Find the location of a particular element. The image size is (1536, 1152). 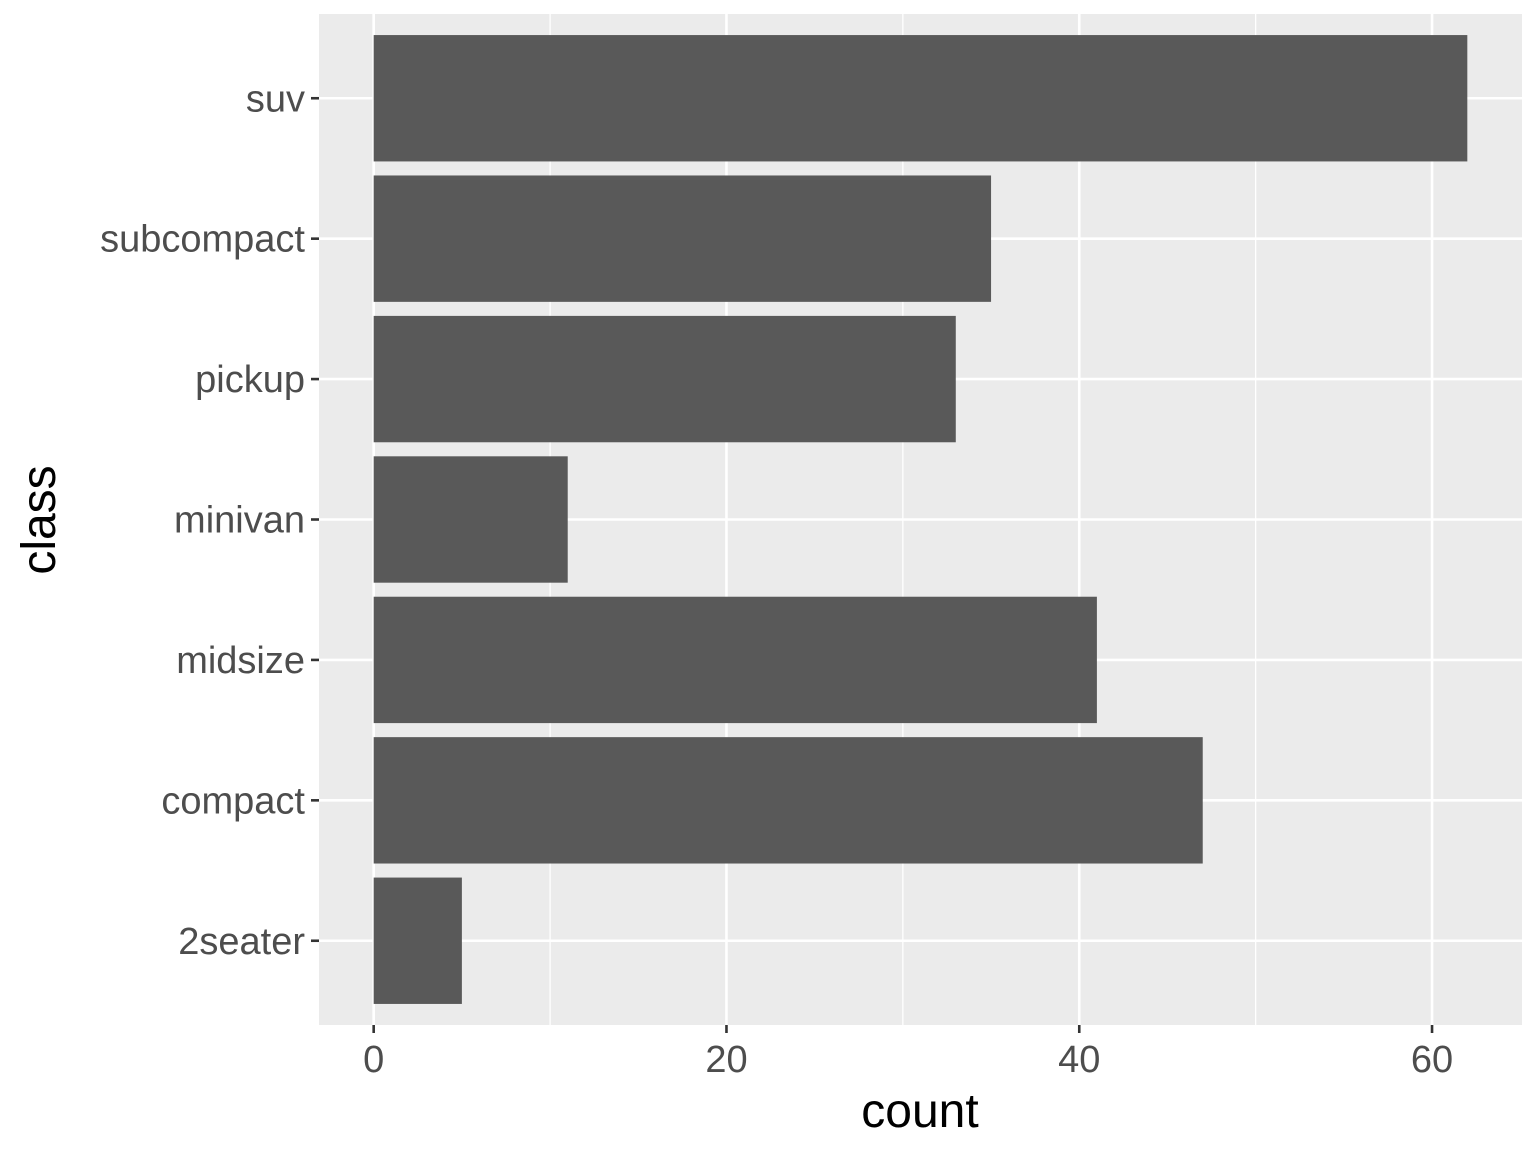

y-tick-label: minivan is located at coordinates (239, 521).